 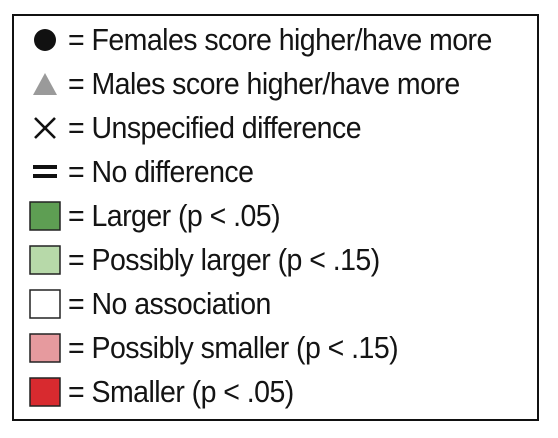 I want to click on legend-label: = Possibly larger (p < .15), so click(x=224, y=259).